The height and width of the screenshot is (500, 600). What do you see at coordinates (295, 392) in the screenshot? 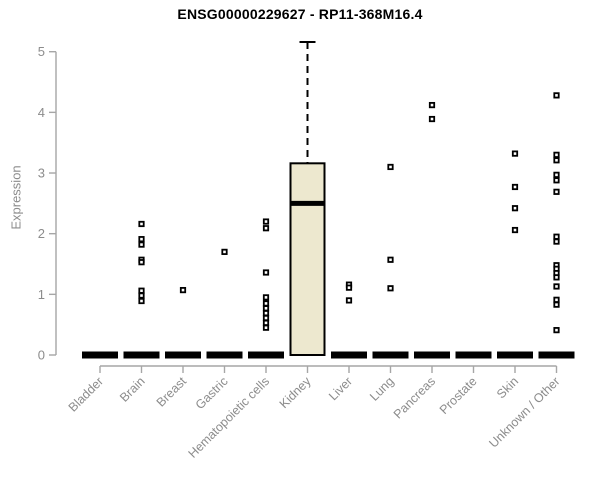
I see `x-tick-label-kidney: Kidney` at bounding box center [295, 392].